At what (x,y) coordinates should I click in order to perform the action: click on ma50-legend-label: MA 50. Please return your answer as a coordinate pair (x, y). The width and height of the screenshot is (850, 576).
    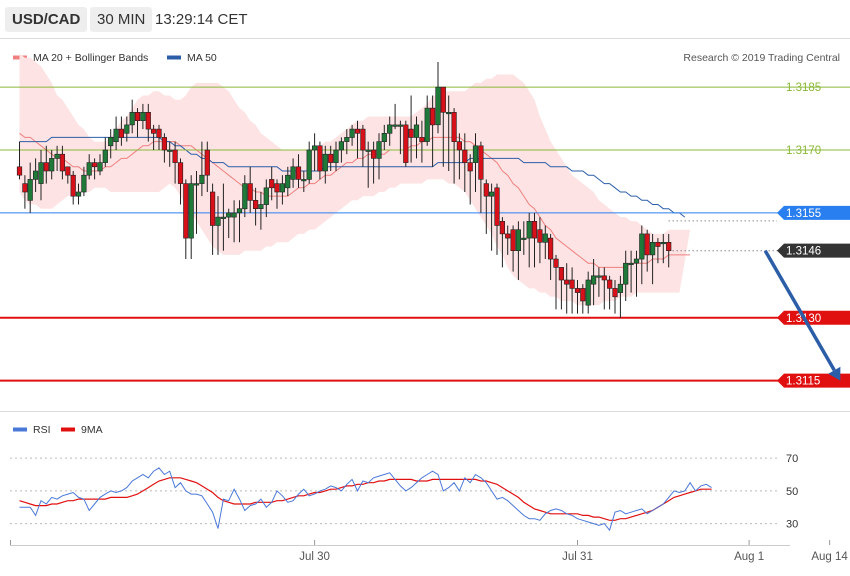
    Looking at the image, I should click on (202, 58).